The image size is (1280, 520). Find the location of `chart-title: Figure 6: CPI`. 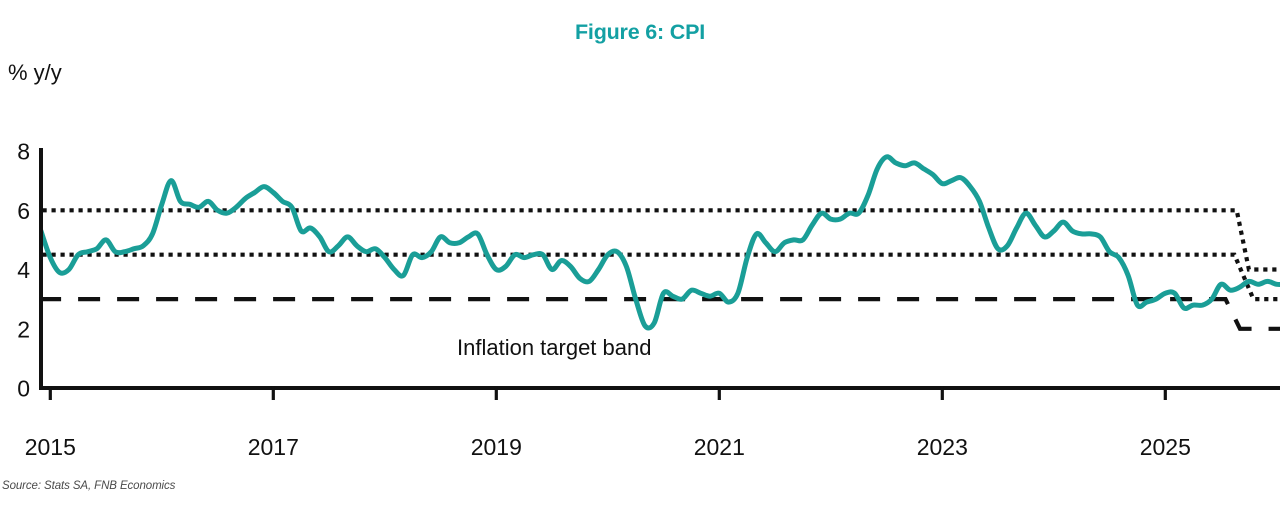

chart-title: Figure 6: CPI is located at coordinates (639, 32).